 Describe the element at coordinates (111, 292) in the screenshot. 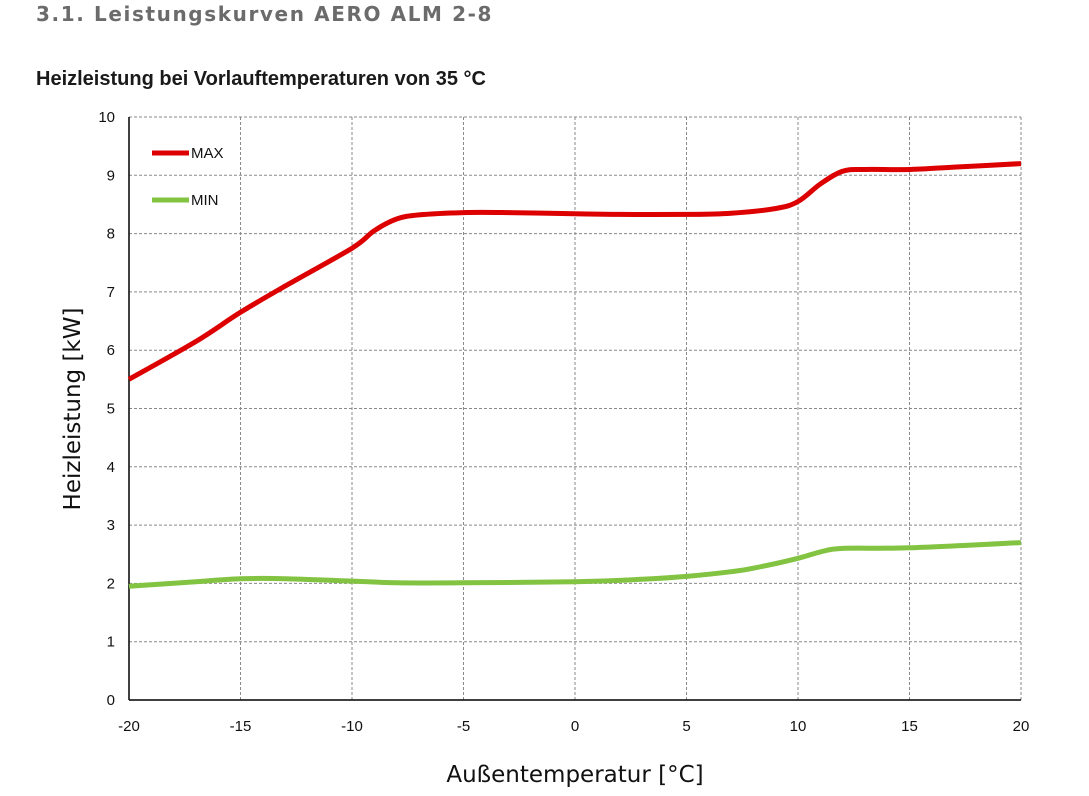

I see `y-tick-label: 7` at that location.